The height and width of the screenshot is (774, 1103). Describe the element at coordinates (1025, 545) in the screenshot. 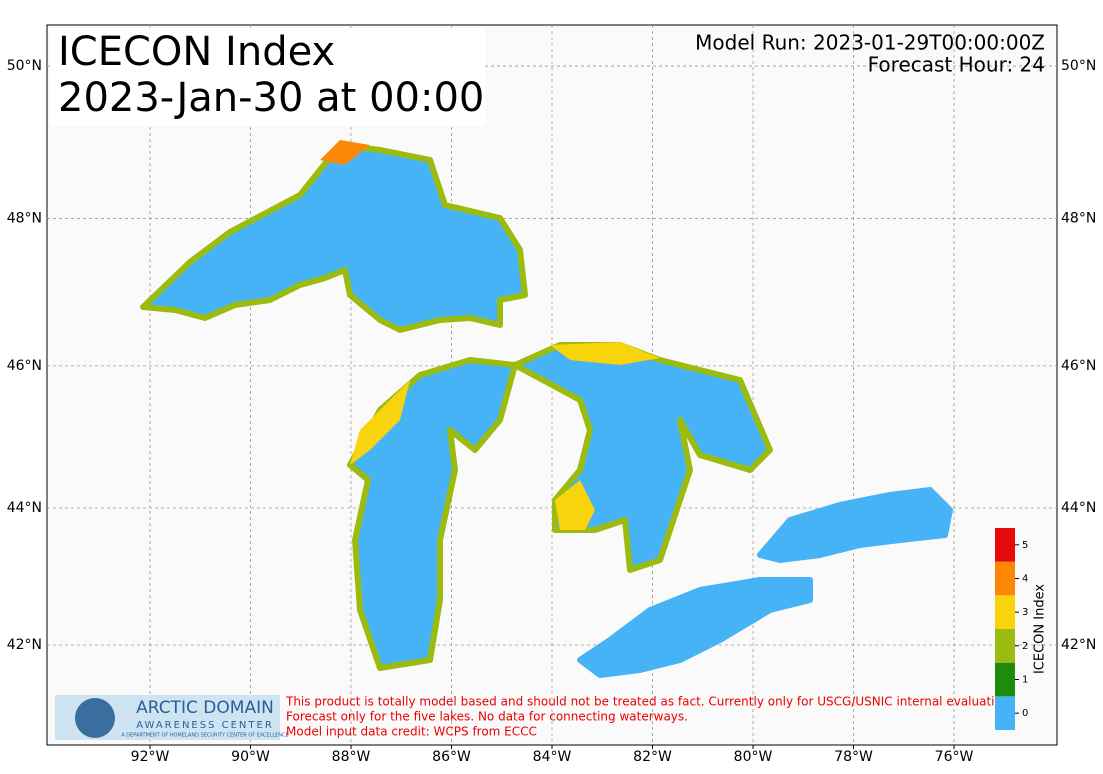

I see `colorbar-tick-label: 5` at that location.